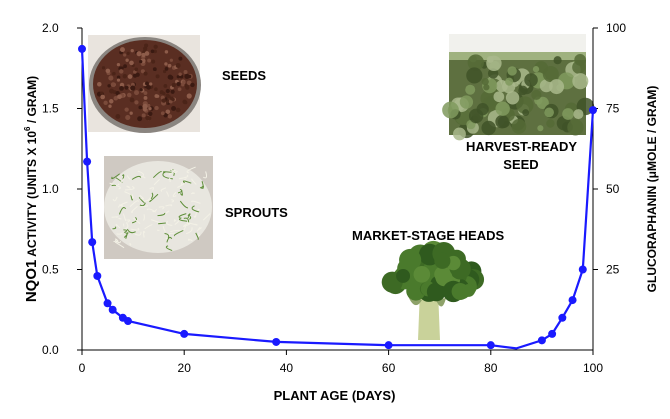 The height and width of the screenshot is (419, 670). Describe the element at coordinates (50, 28) in the screenshot. I see `y-tick-label: 2.0` at that location.